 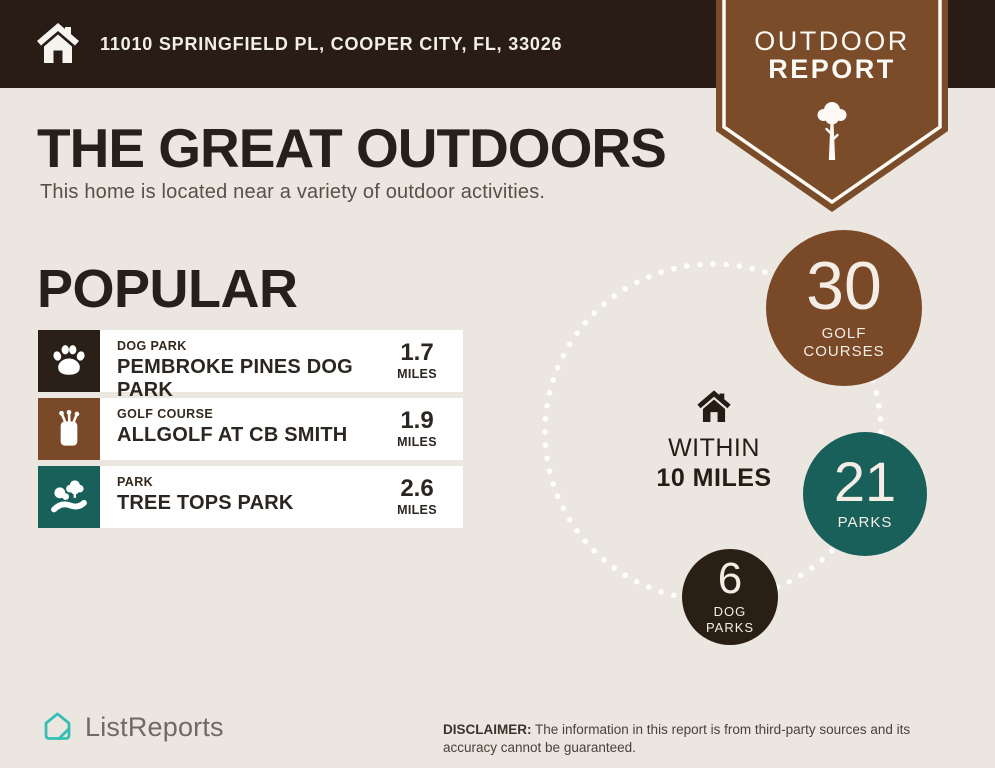 I want to click on park-icon-box, so click(x=69, y=497).